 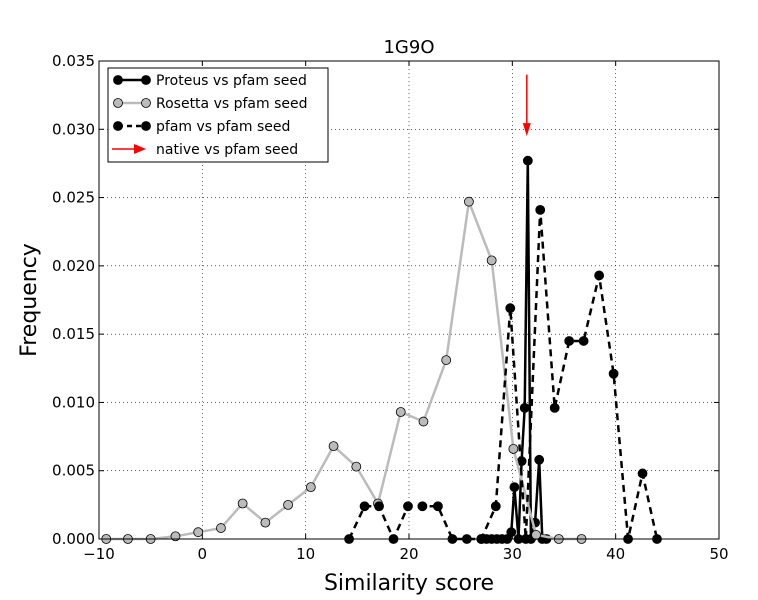 I want to click on legend-item: pfam vs pfam seed, so click(x=201, y=127).